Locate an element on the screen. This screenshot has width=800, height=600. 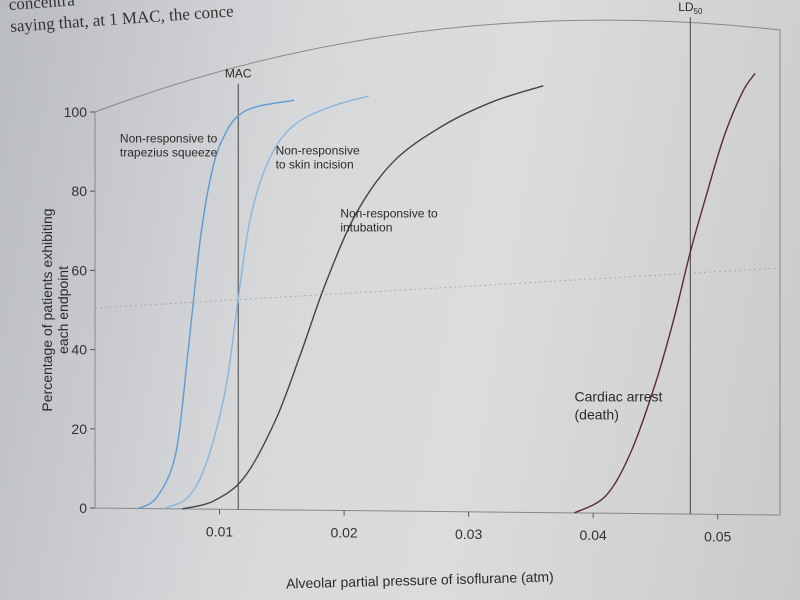
y-tick-label-20: 20 is located at coordinates (79, 429).